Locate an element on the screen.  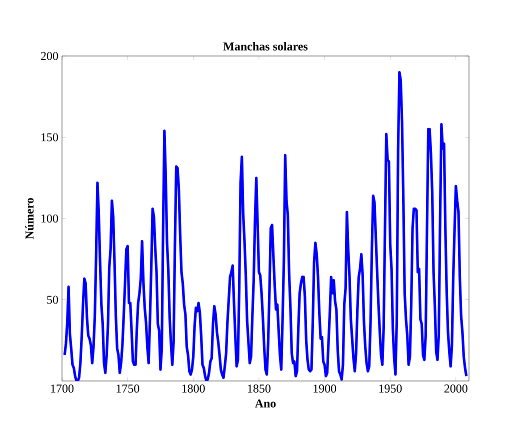
x-tick-label: 2000 is located at coordinates (456, 388).